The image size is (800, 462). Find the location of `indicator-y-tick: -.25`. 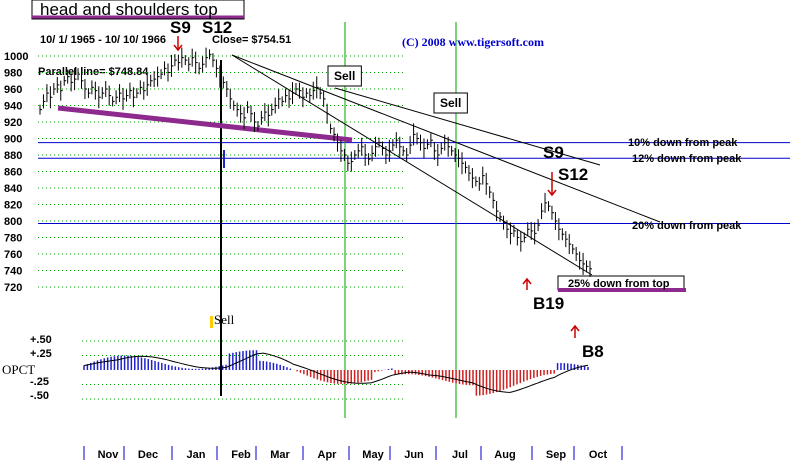

indicator-y-tick: -.25 is located at coordinates (39, 382).